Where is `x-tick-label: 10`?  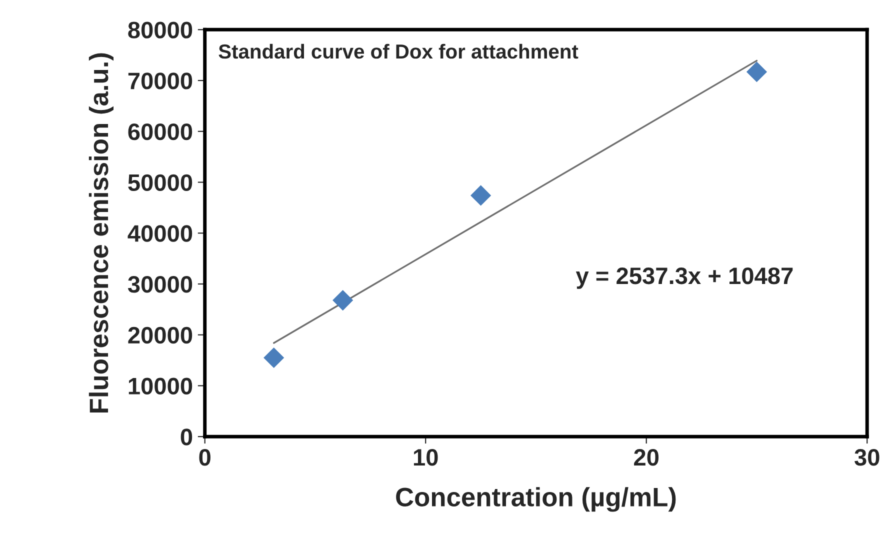
x-tick-label: 10 is located at coordinates (426, 457).